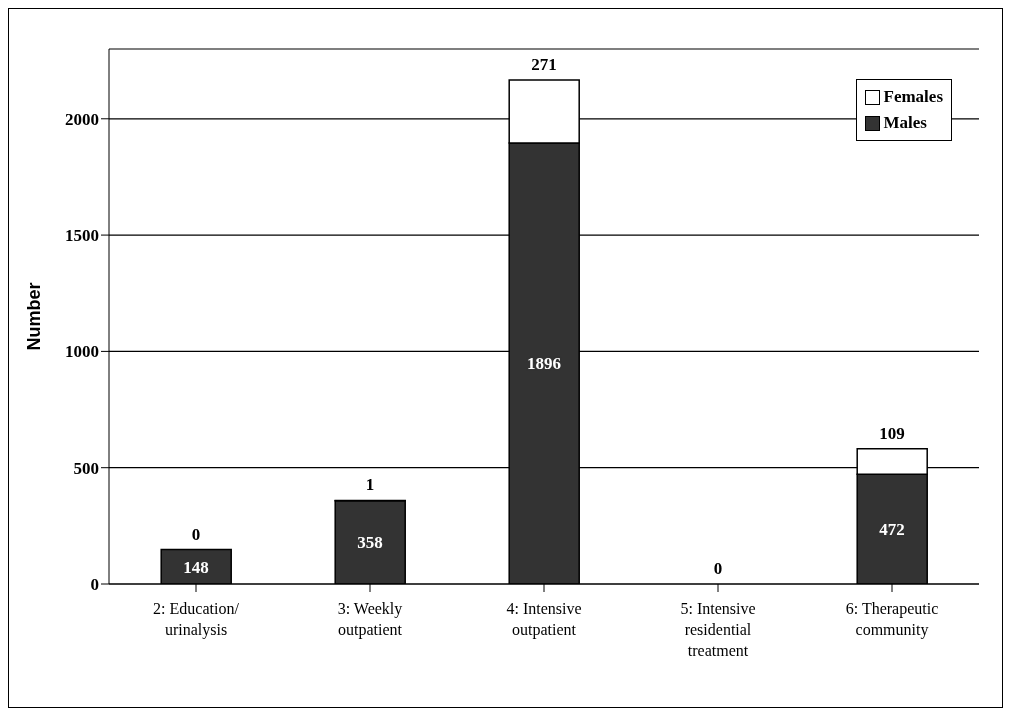 This screenshot has height=719, width=1013. Describe the element at coordinates (86, 468) in the screenshot. I see `y-tick-label: 500` at that location.